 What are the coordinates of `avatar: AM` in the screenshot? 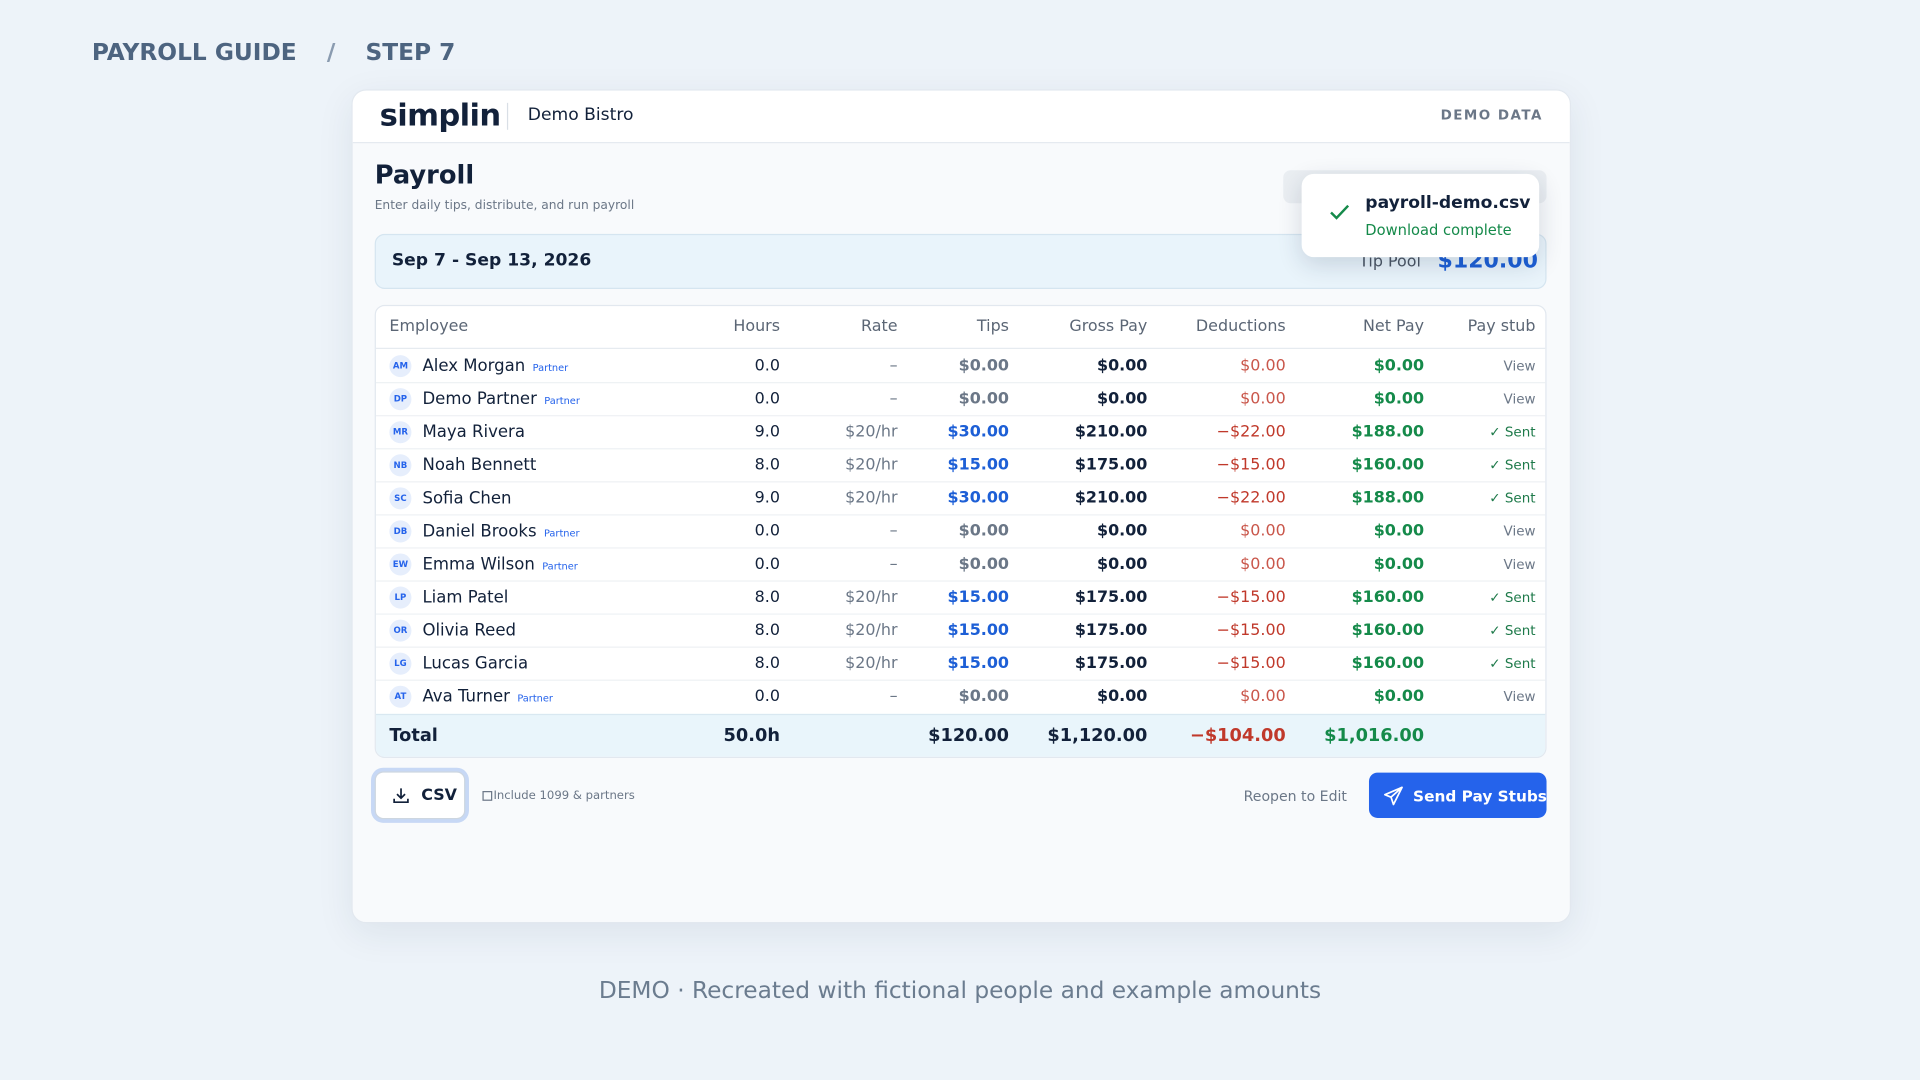 It's located at (400, 366).